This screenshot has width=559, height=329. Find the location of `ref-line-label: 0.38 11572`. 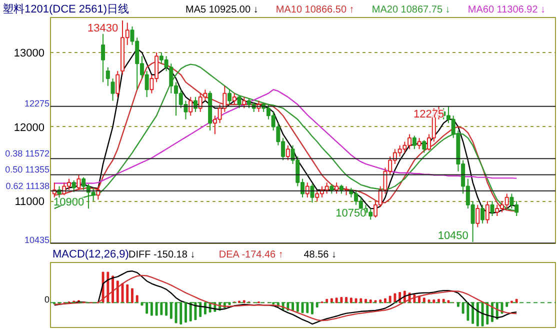

ref-line-label: 0.38 11572 is located at coordinates (27, 153).